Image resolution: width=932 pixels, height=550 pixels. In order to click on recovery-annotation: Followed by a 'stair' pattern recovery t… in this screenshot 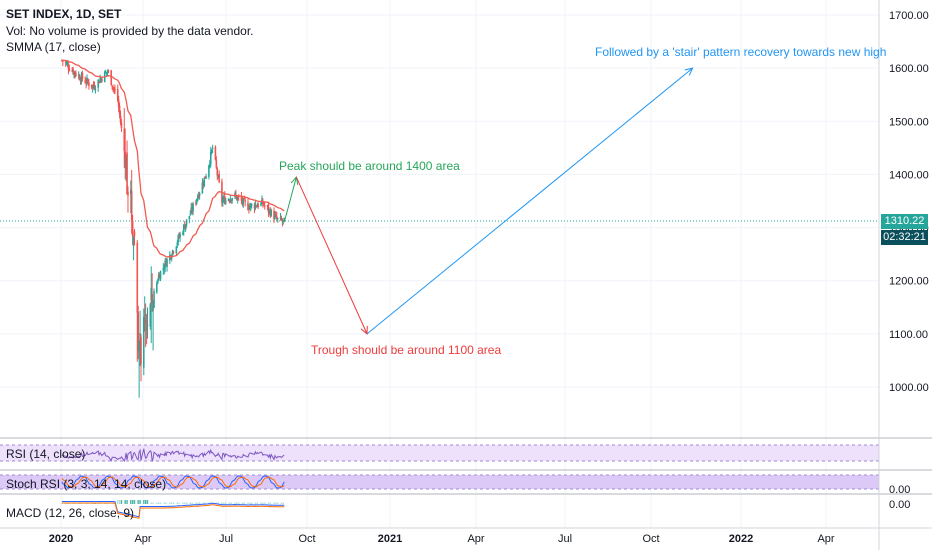, I will do `click(741, 52)`.